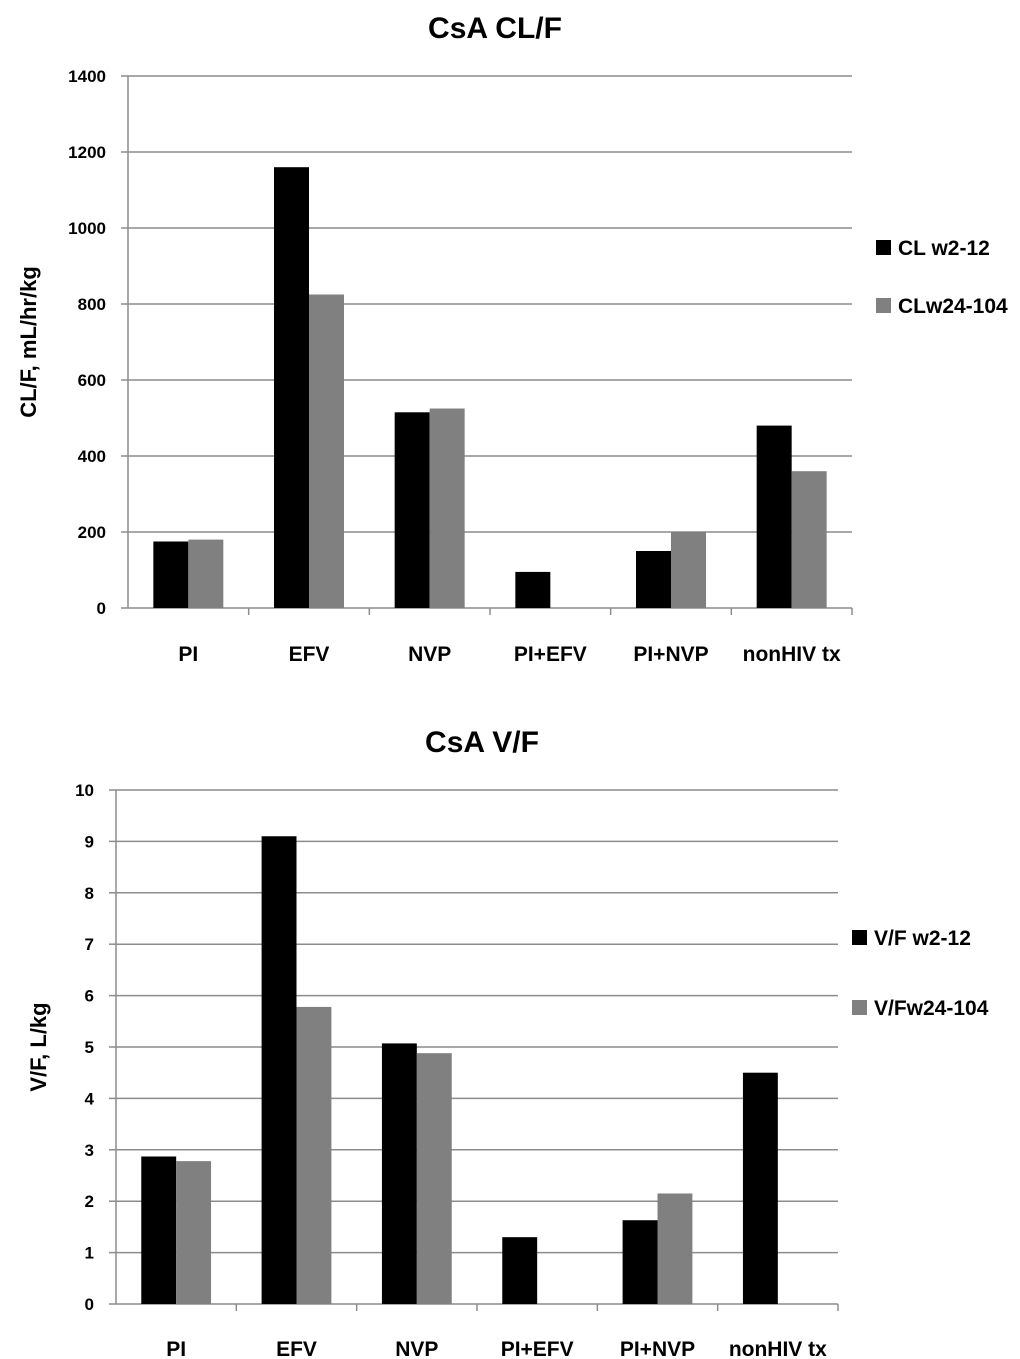 The width and height of the screenshot is (1020, 1359). What do you see at coordinates (38, 1046) in the screenshot?
I see `y-axis-label: V/F, L/kg` at bounding box center [38, 1046].